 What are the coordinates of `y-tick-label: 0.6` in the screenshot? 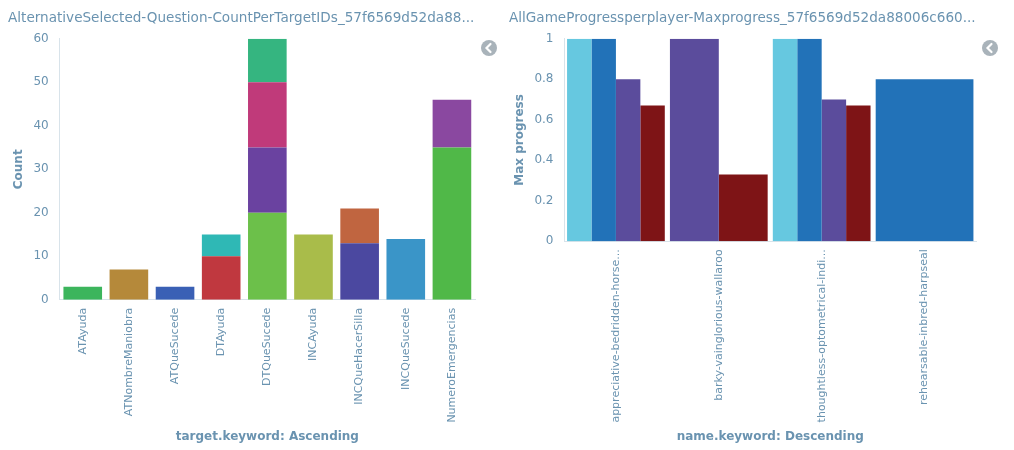 It's located at (544, 118).